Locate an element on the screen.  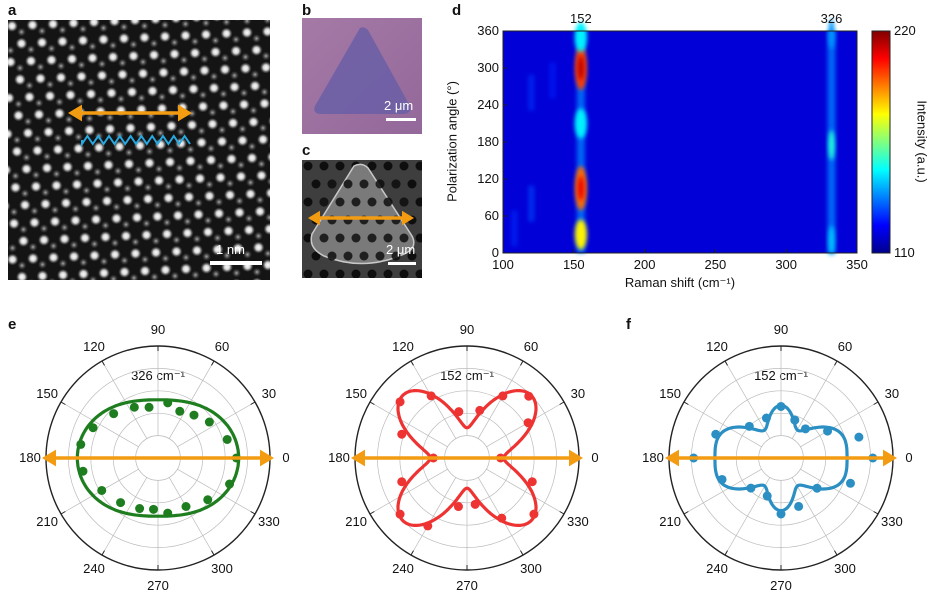
scale-bar-b is located at coordinates (401, 119).